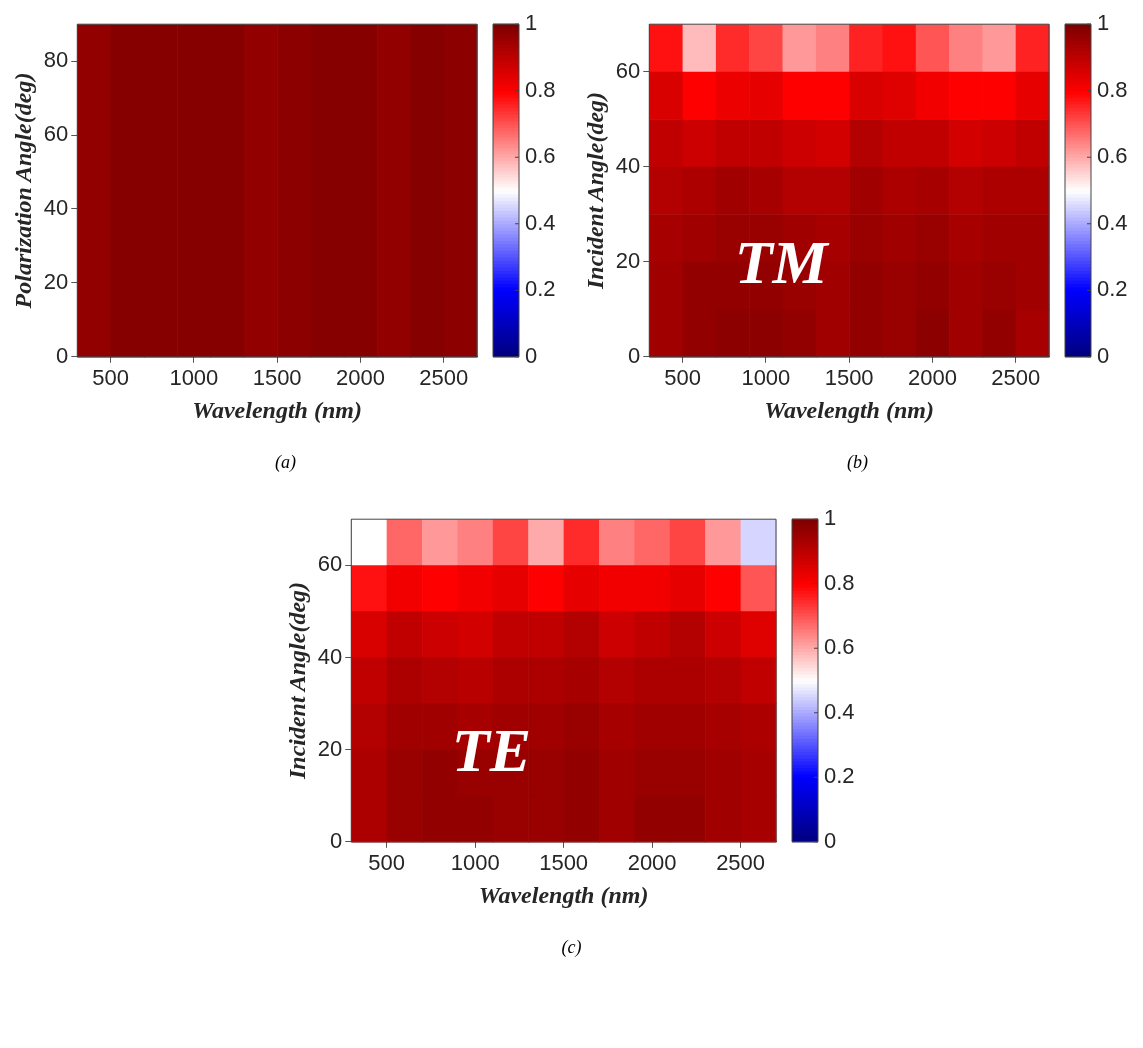 The height and width of the screenshot is (1048, 1143). What do you see at coordinates (56, 60) in the screenshot?
I see `y-tick-label: 80` at bounding box center [56, 60].